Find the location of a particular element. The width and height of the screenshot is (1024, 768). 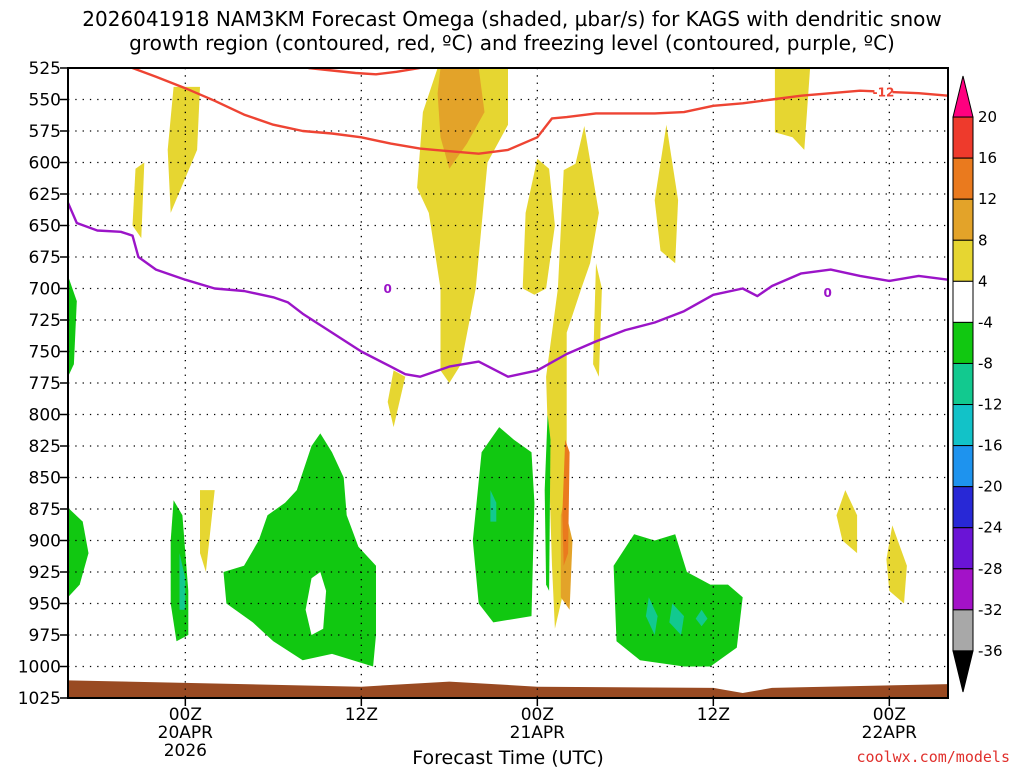

y-tick-label-700: 700 is located at coordinates (45, 290).